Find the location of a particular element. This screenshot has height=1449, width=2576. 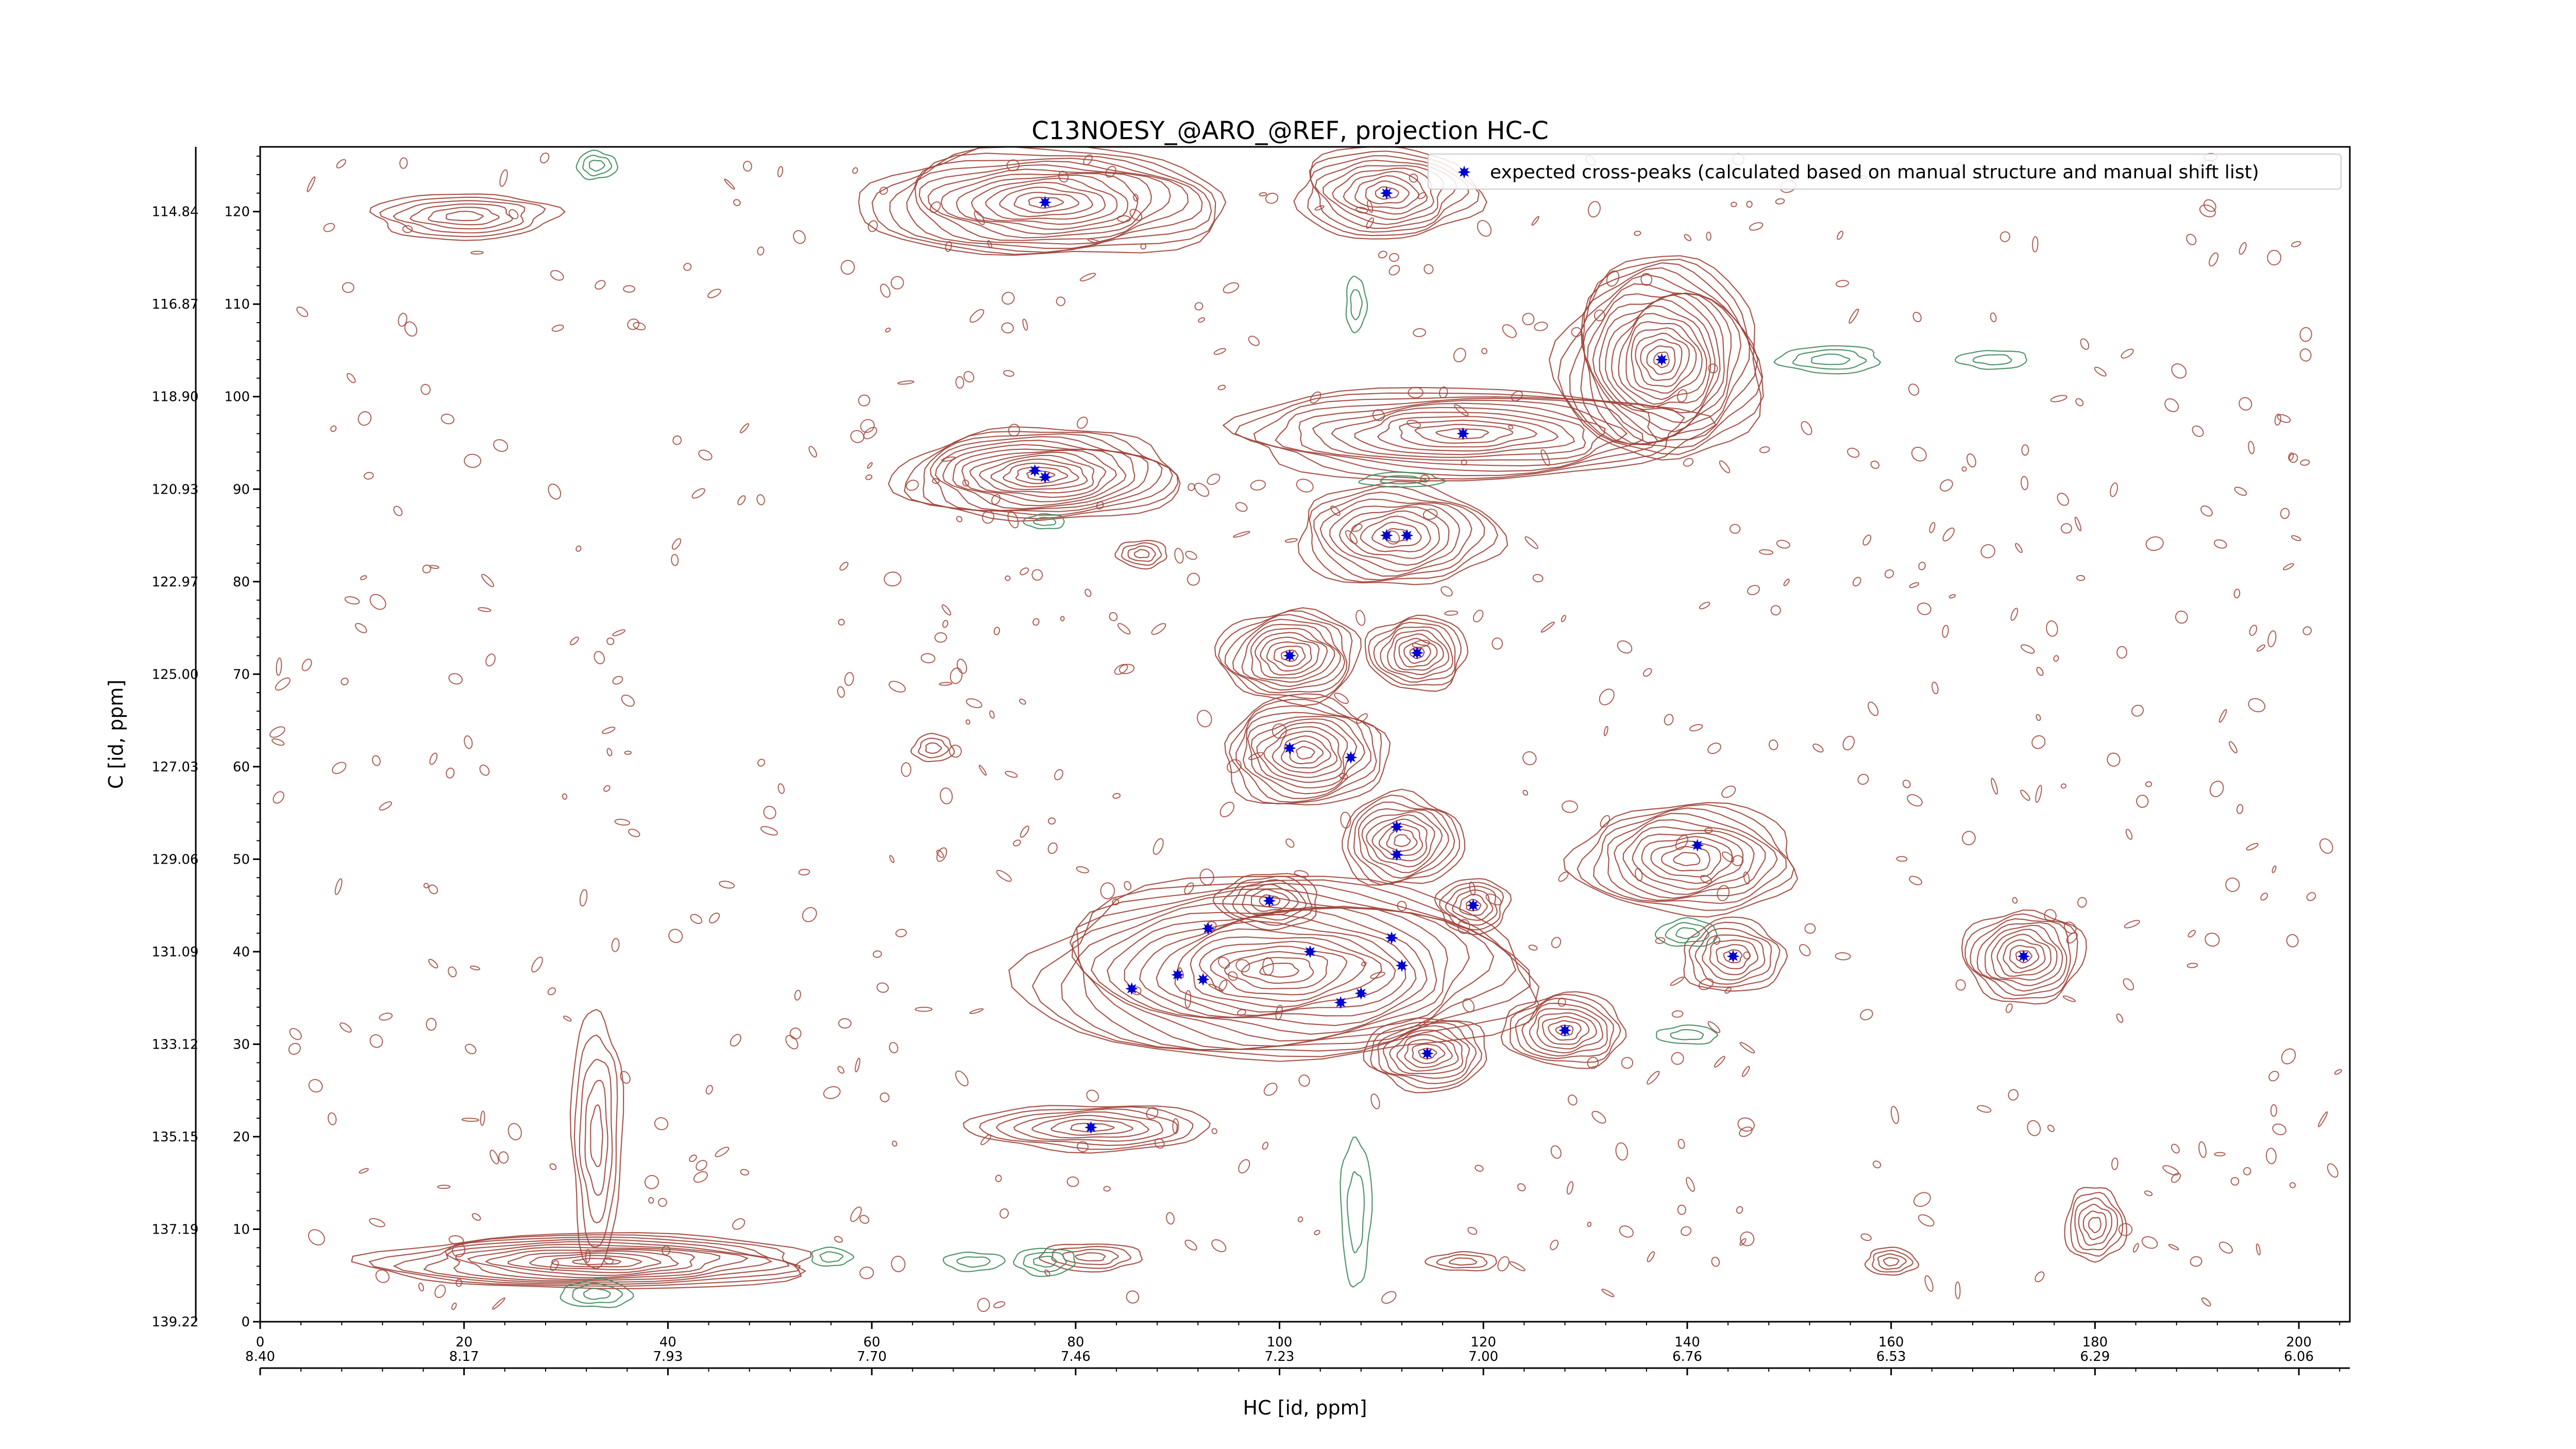

x-tick-index-label: 20 is located at coordinates (463, 1342).